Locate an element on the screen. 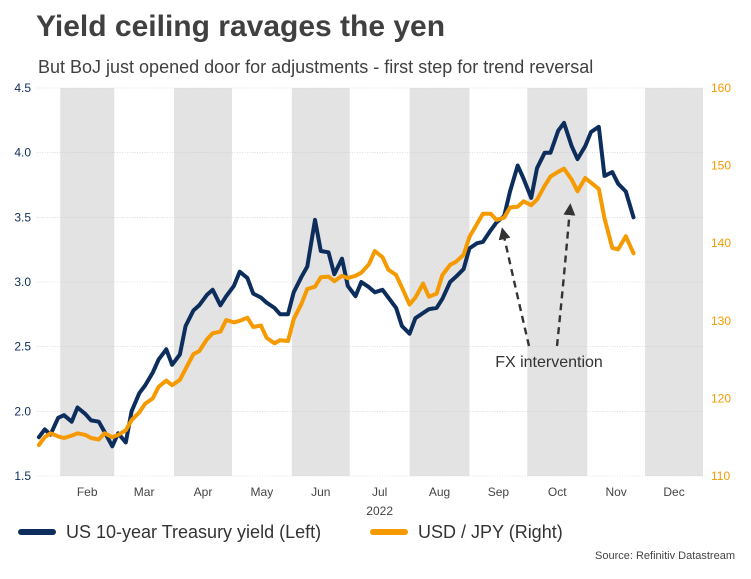 The image size is (751, 579). legend-item-yield: US 10-year Treasury yield (Left) is located at coordinates (169, 532).